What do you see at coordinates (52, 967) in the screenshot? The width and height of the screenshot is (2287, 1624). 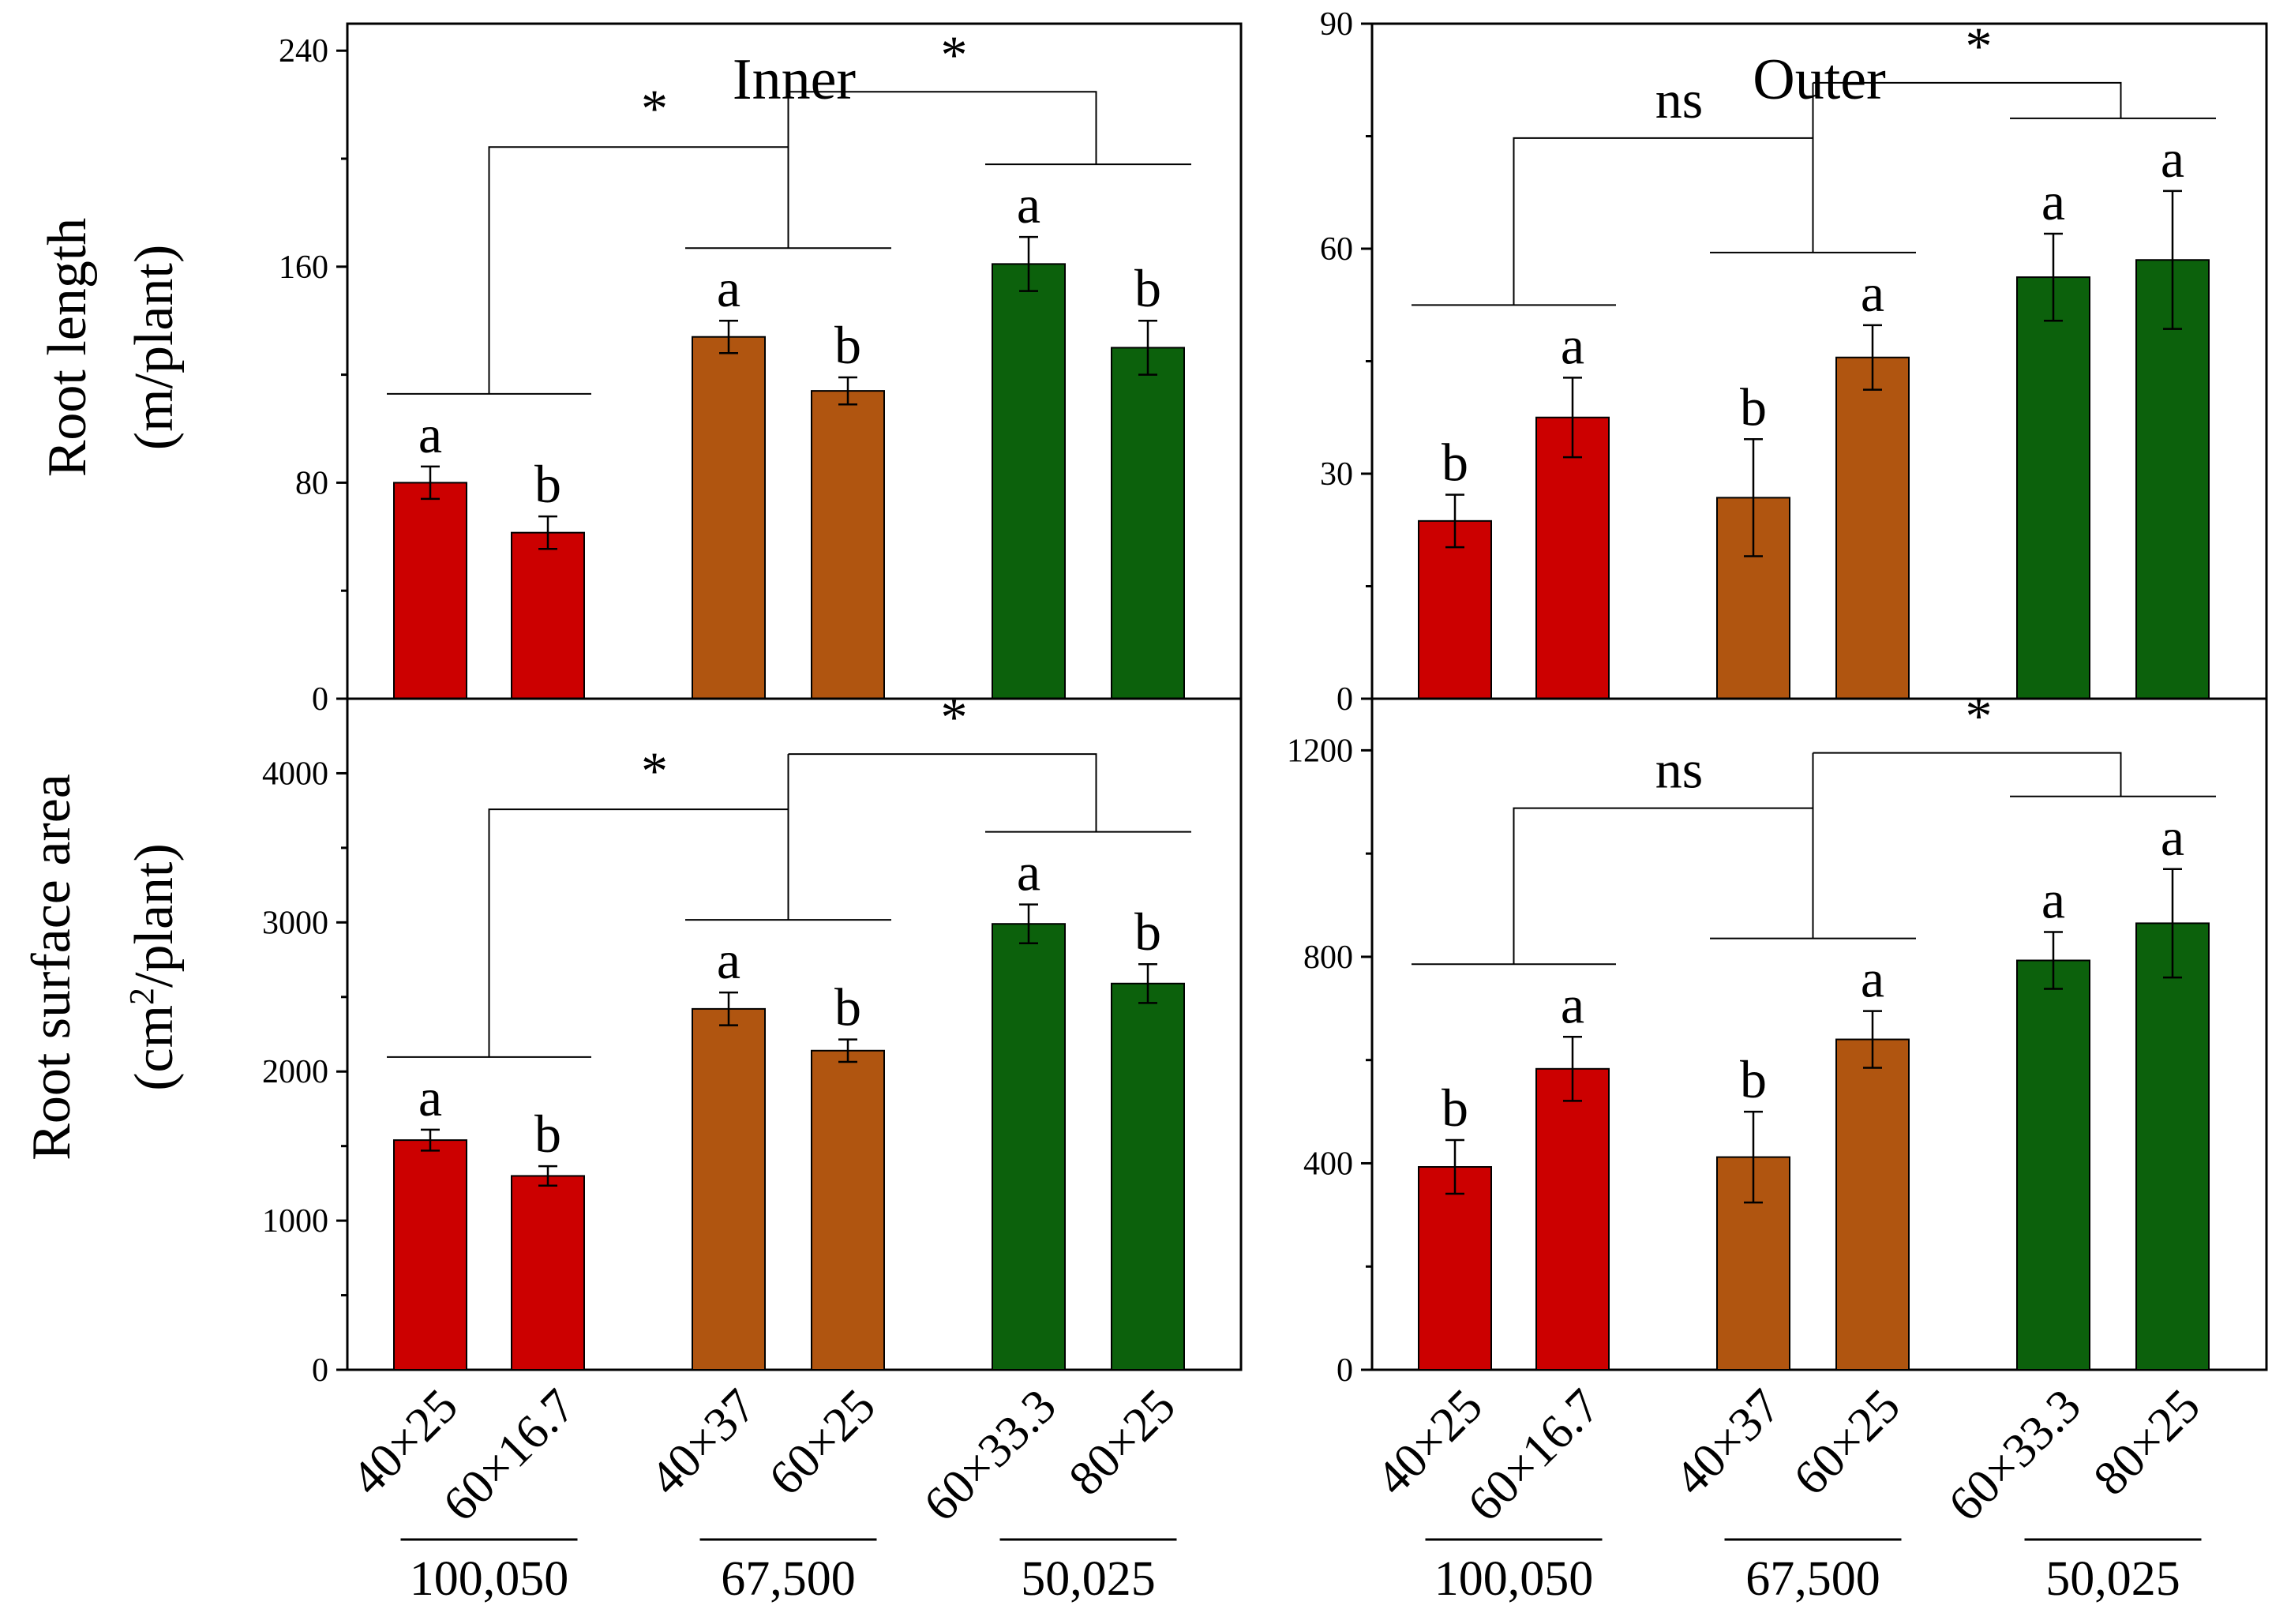 I see `y-axis-title-surface-area-line1: Root surface area` at bounding box center [52, 967].